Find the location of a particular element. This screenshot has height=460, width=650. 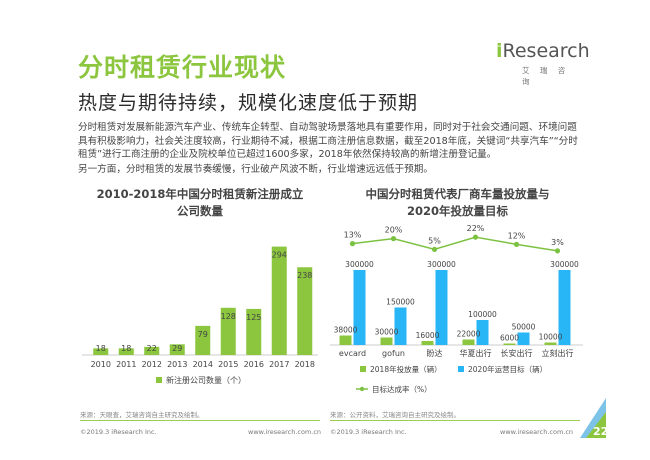

value-label-2018: 6000 is located at coordinates (509, 338).